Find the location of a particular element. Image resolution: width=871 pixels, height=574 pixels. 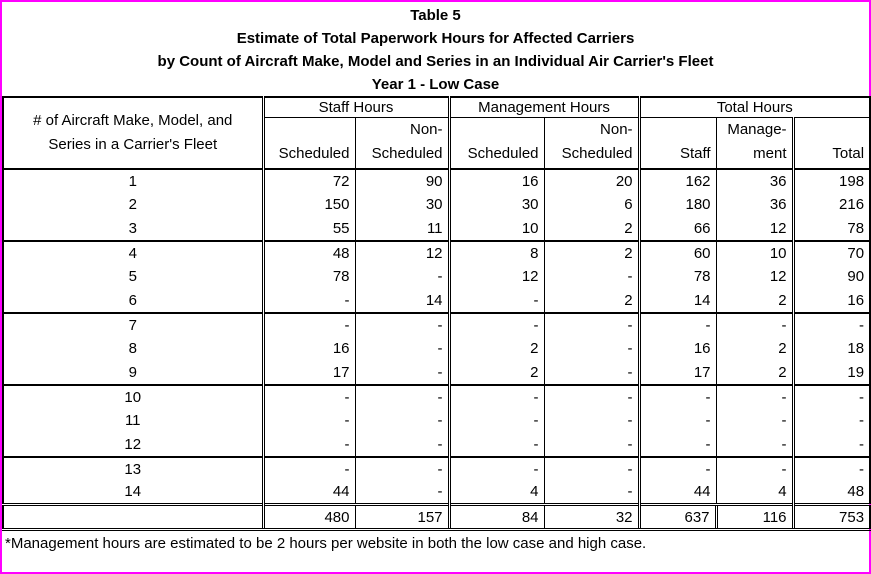

totals-row: 480 157 84 32 637 116 753 is located at coordinates (437, 517).